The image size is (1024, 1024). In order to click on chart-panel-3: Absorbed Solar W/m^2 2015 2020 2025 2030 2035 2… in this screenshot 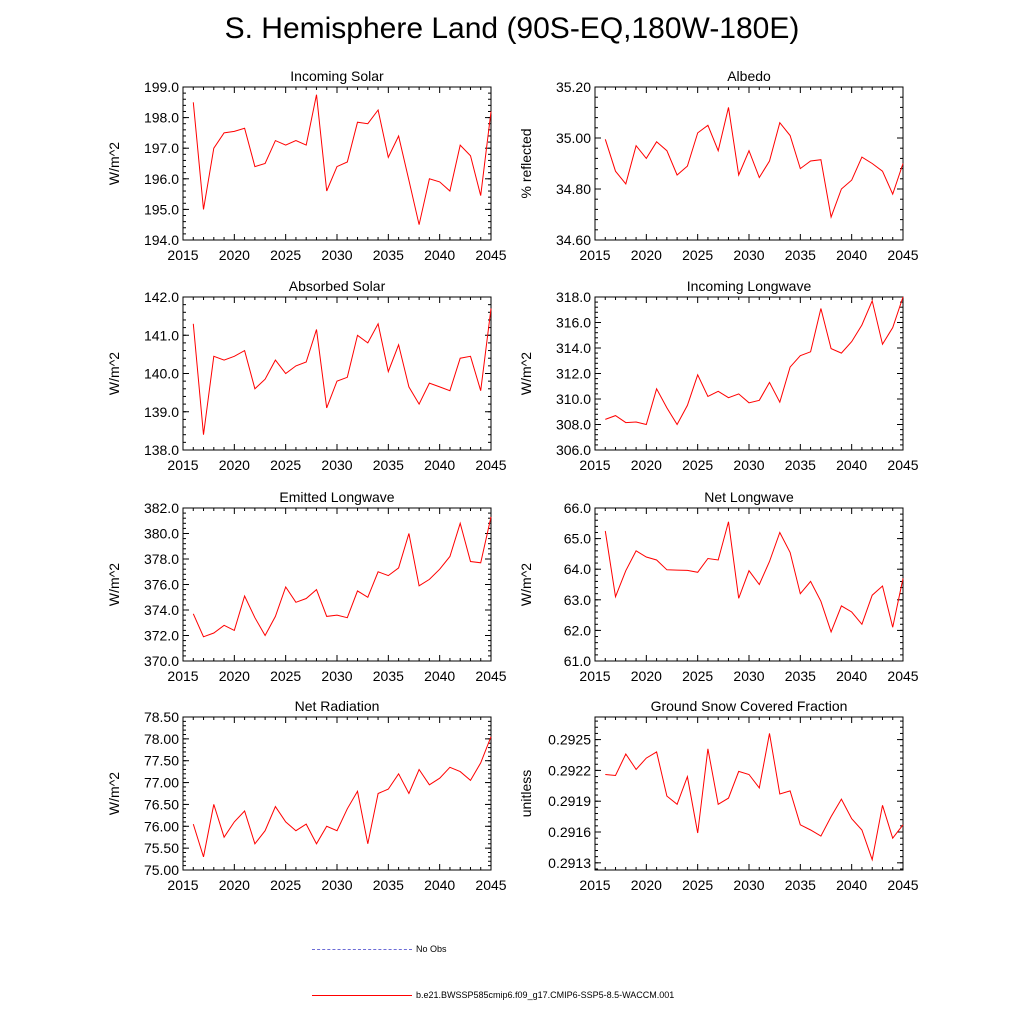, I will do `click(306, 375)`.